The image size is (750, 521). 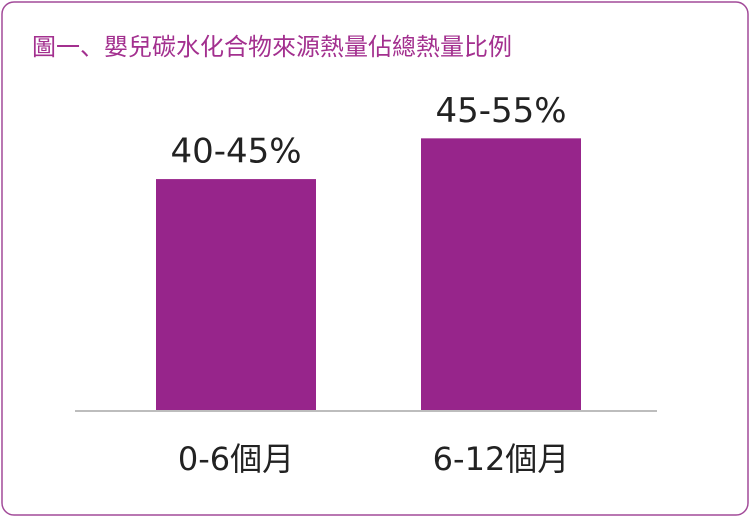 What do you see at coordinates (500, 111) in the screenshot?
I see `value-label: 45-55%` at bounding box center [500, 111].